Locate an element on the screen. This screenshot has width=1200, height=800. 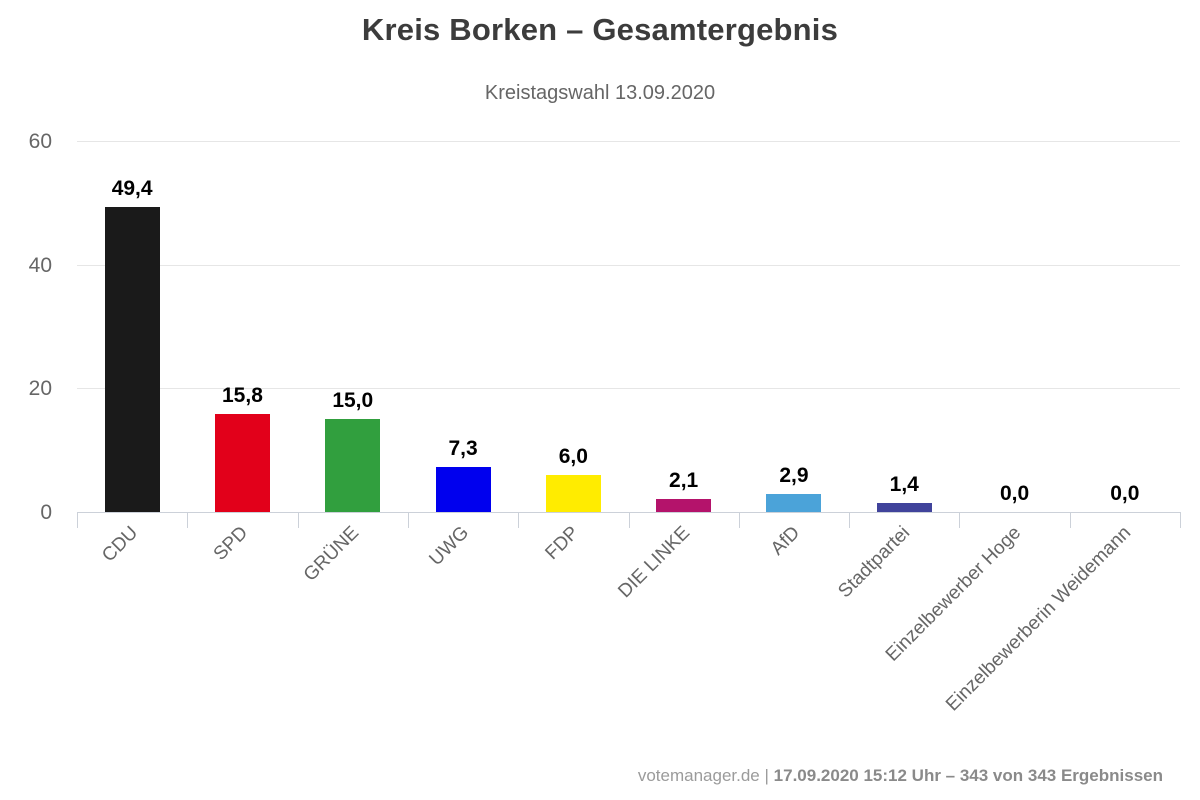
value-label: 2,1 is located at coordinates (684, 480).